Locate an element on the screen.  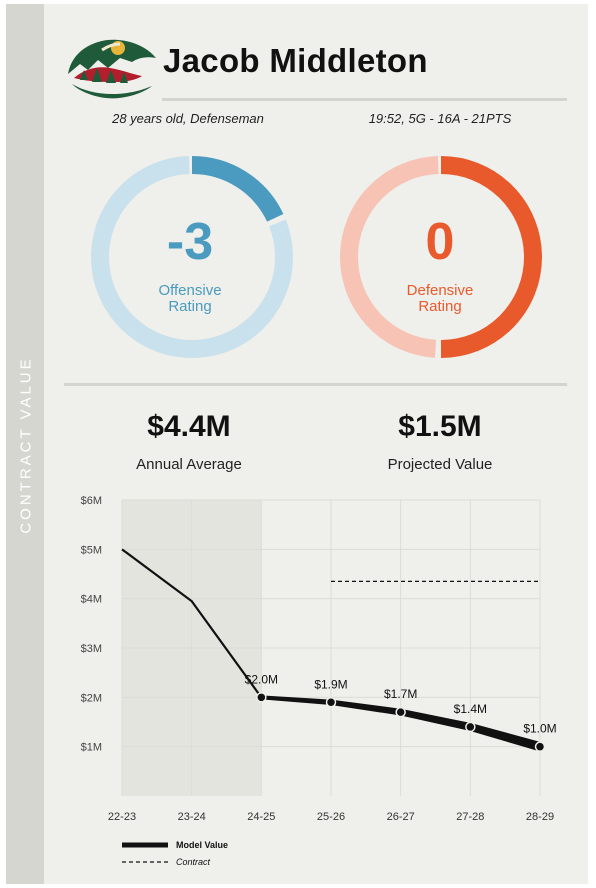
offensive-rating-label-line2: Rating is located at coordinates (190, 306).